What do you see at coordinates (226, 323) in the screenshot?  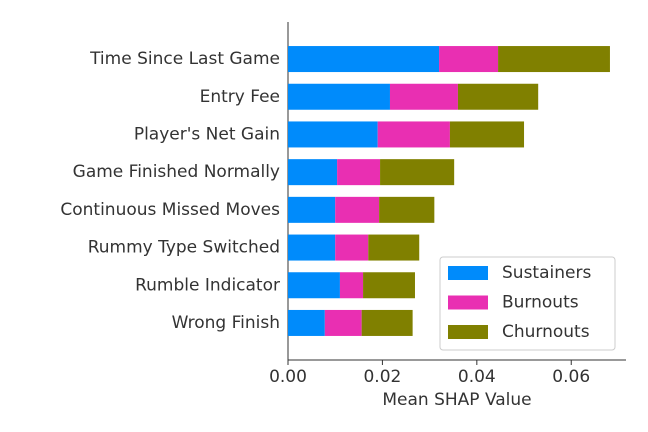 I see `y-tick-label: Wrong Finish` at bounding box center [226, 323].